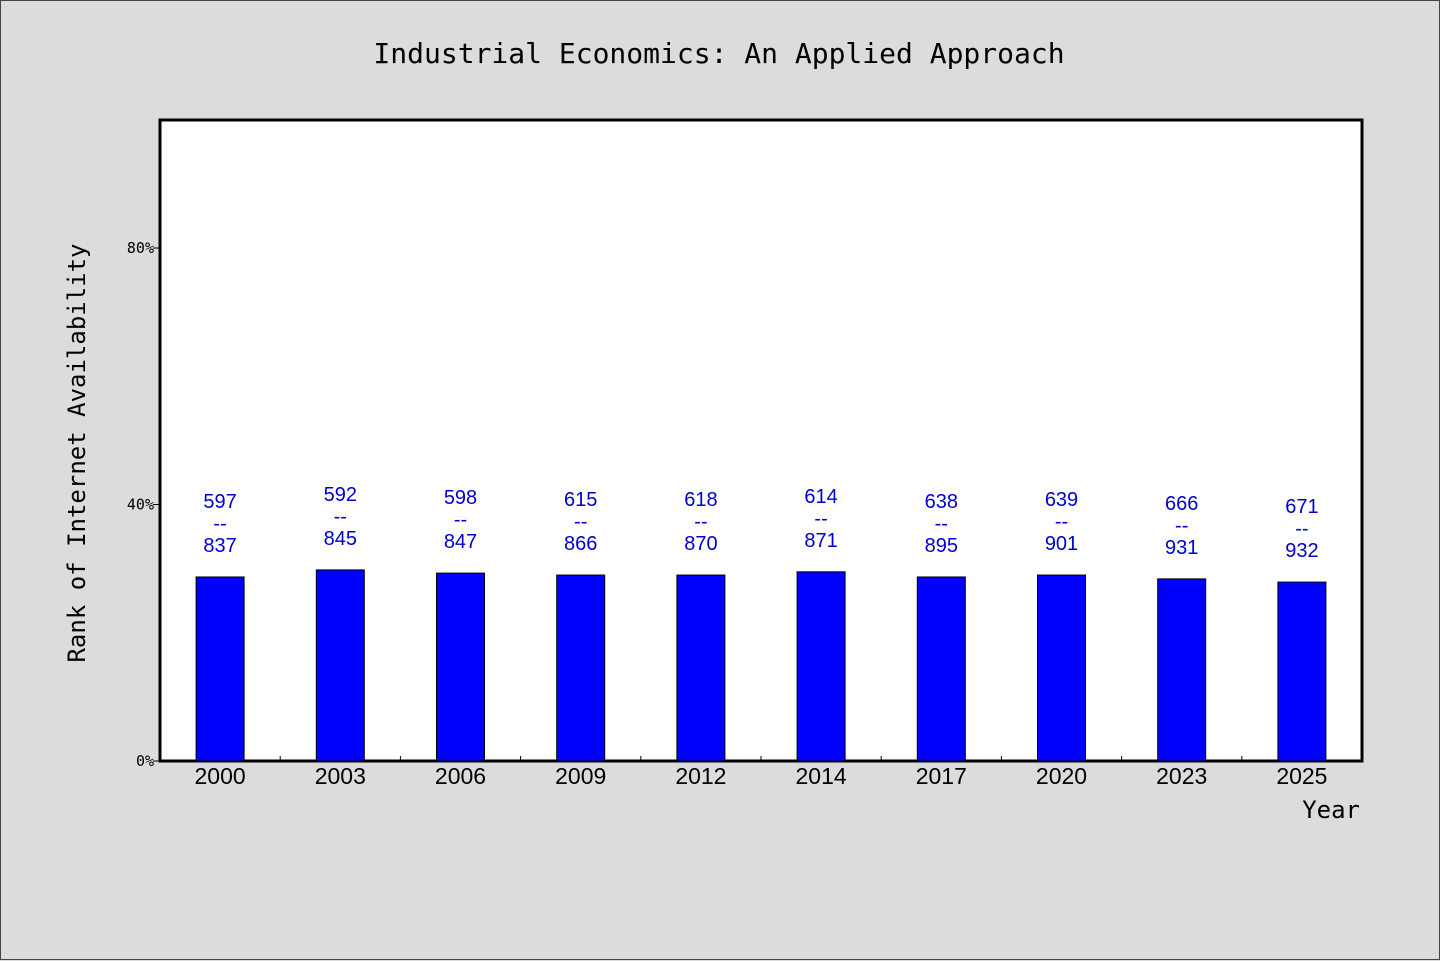  Describe the element at coordinates (580, 500) in the screenshot. I see `data-label-top: 615` at that location.